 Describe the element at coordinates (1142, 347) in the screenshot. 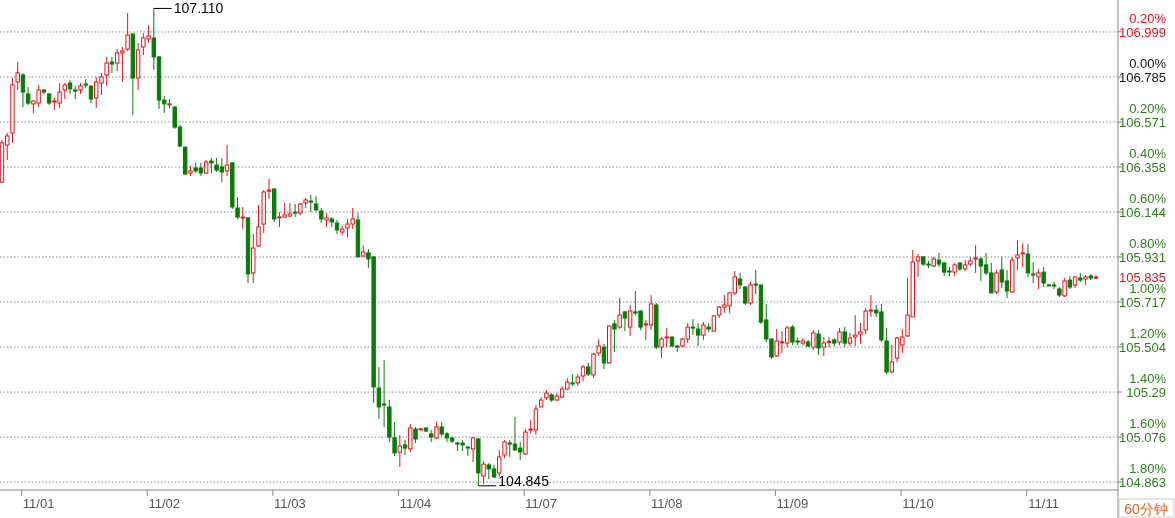

I see `y-tick-label: 105.504` at that location.